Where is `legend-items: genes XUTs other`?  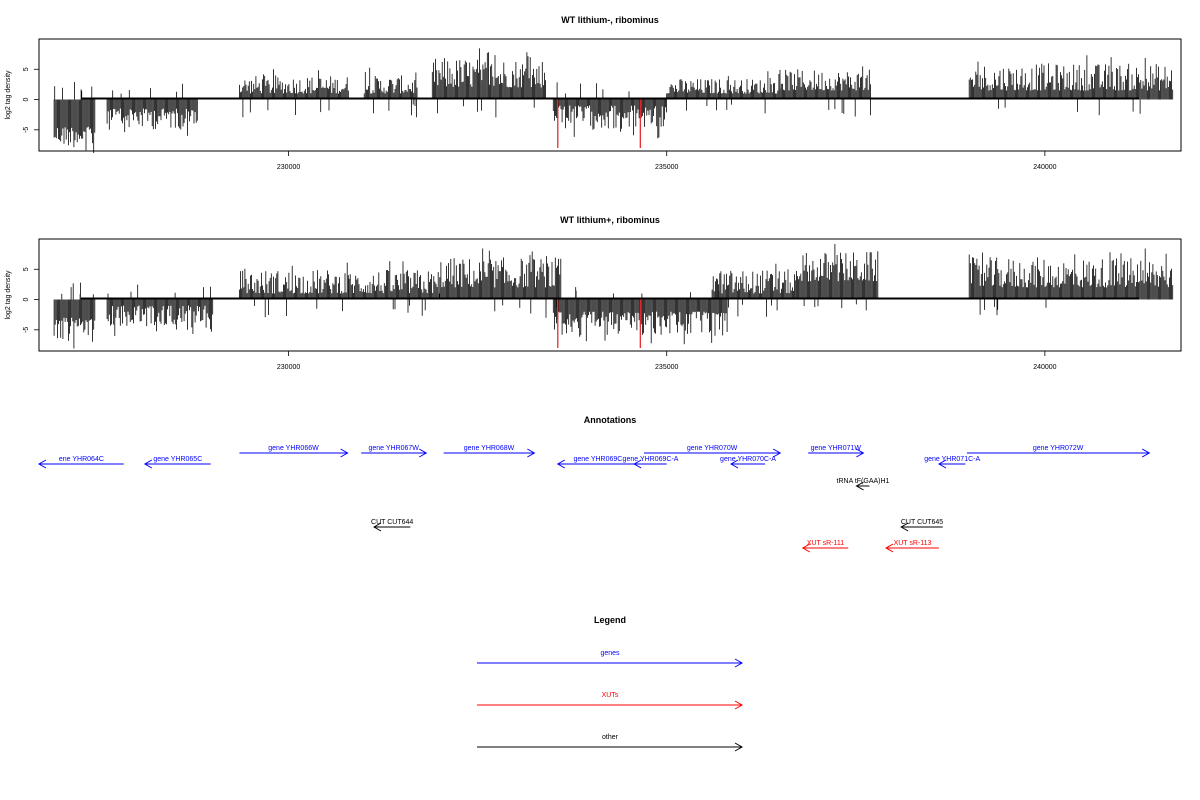
legend-items: genes XUTs other is located at coordinates (610, 701).